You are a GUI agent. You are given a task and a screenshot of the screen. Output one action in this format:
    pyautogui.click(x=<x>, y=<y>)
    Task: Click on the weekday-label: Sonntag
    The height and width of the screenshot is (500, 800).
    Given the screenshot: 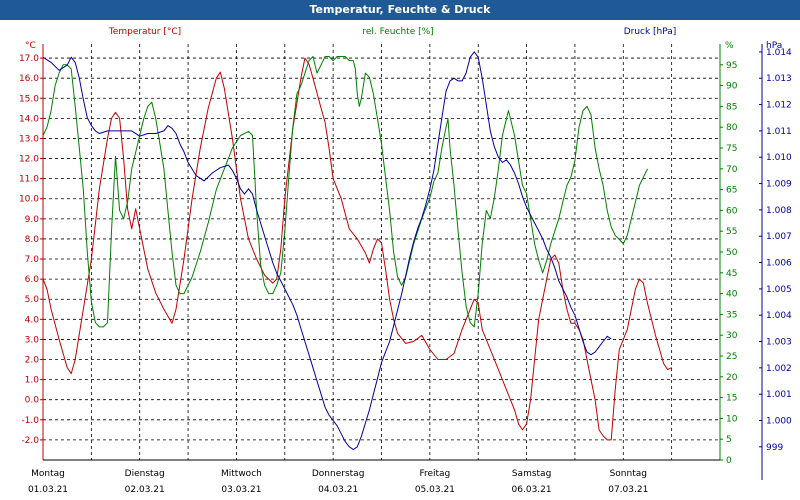 What is the action you would take?
    pyautogui.click(x=628, y=474)
    